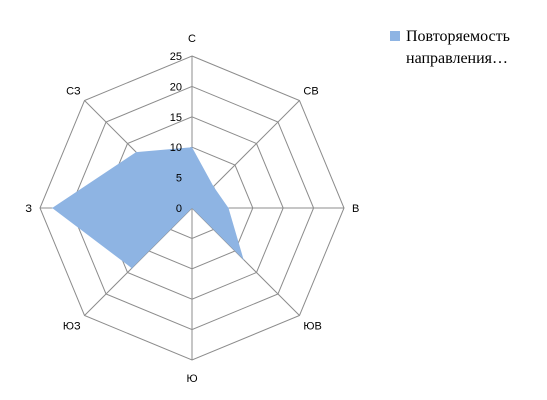 The height and width of the screenshot is (400, 547). Describe the element at coordinates (355, 209) in the screenshot. I see `category-label-2: В` at that location.